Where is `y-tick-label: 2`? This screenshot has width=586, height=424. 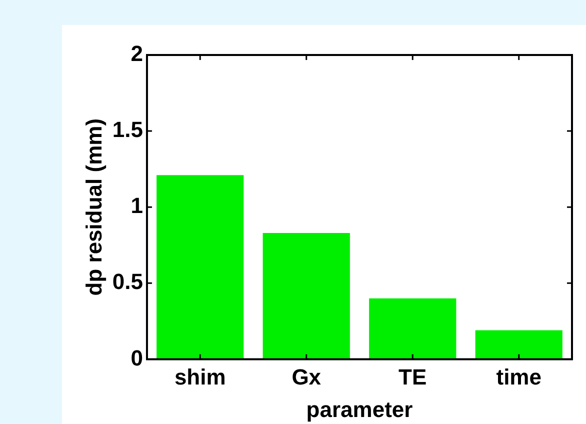
y-tick-label: 2 is located at coordinates (136, 53).